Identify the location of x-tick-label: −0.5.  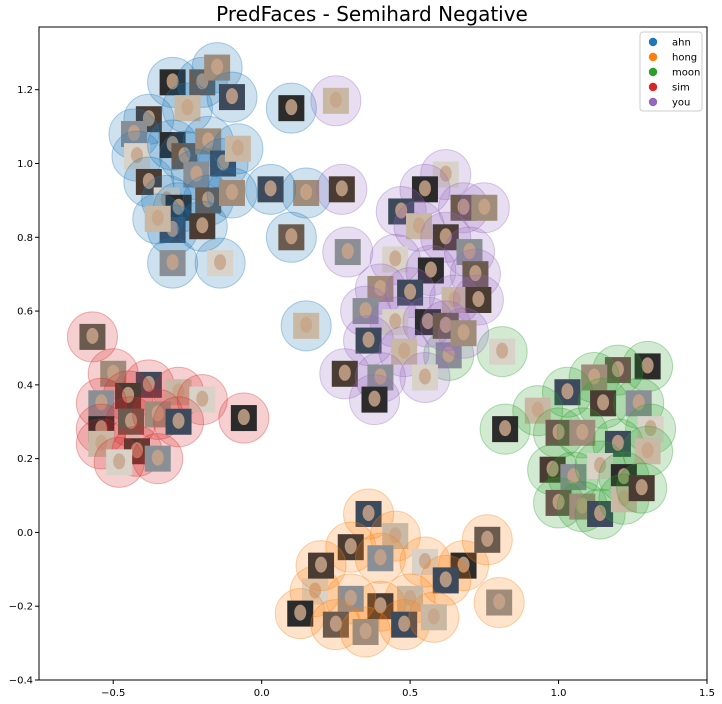
(113, 693).